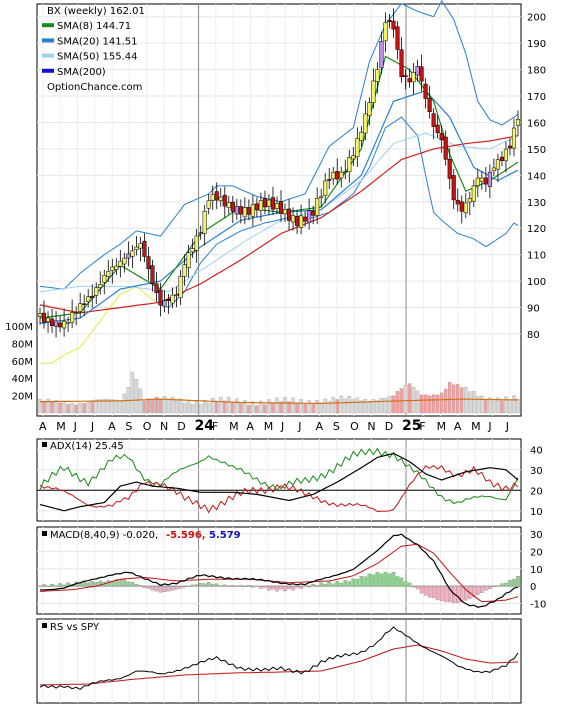 This screenshot has width=566, height=710. I want to click on price-tick-label: 130, so click(536, 203).